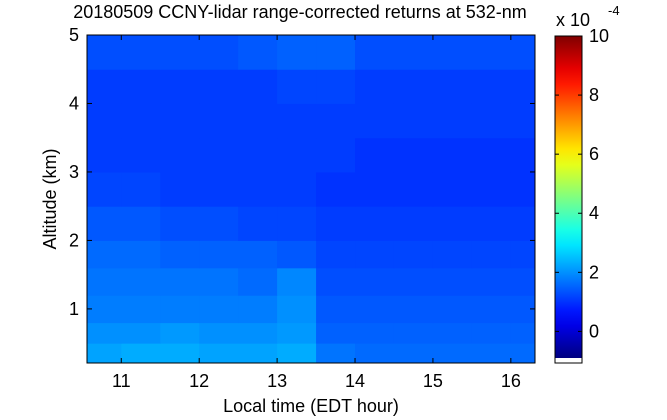  Describe the element at coordinates (199, 381) in the screenshot. I see `x-tick-label: 12` at that location.